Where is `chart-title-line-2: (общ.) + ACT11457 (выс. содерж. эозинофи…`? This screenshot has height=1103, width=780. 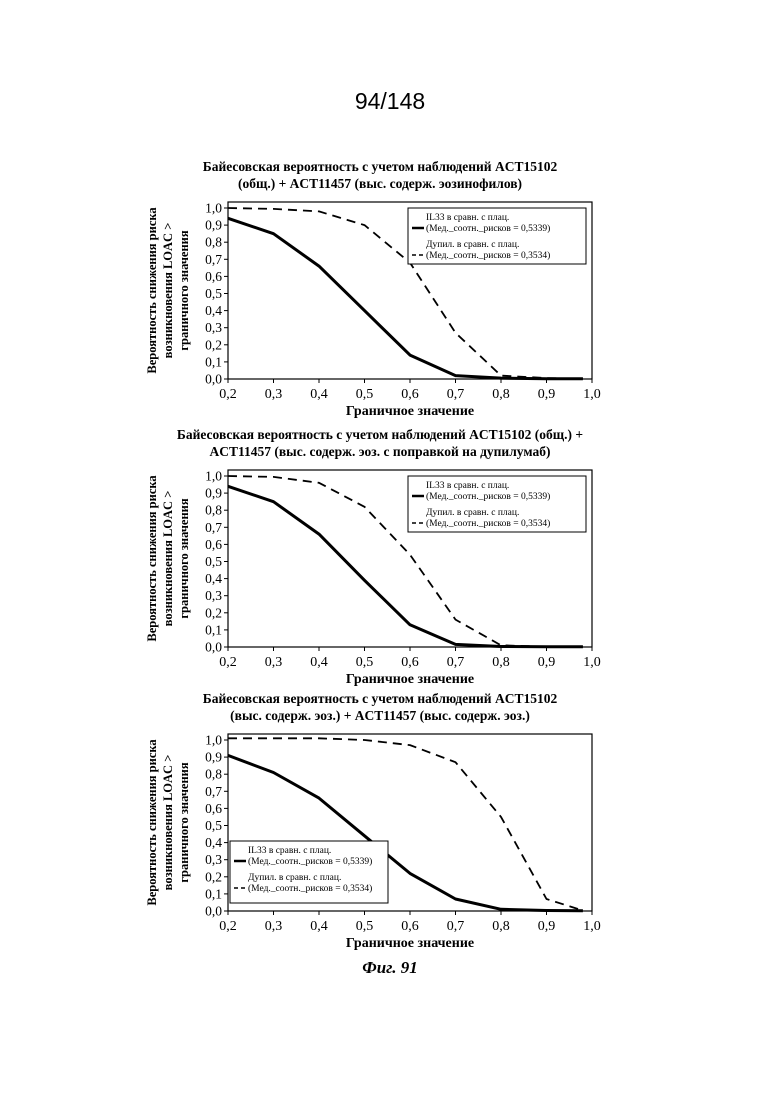 chart-title-line-2: (общ.) + ACT11457 (выс. содерж. эозинофи… is located at coordinates (380, 183).